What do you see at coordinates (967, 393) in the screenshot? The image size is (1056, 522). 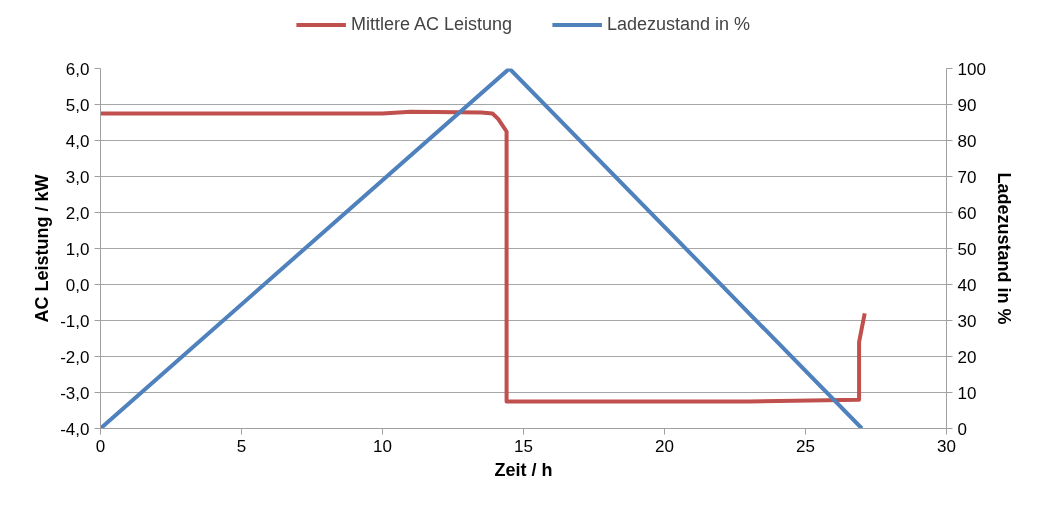 I see `y2-tick-label: 10` at bounding box center [967, 393].